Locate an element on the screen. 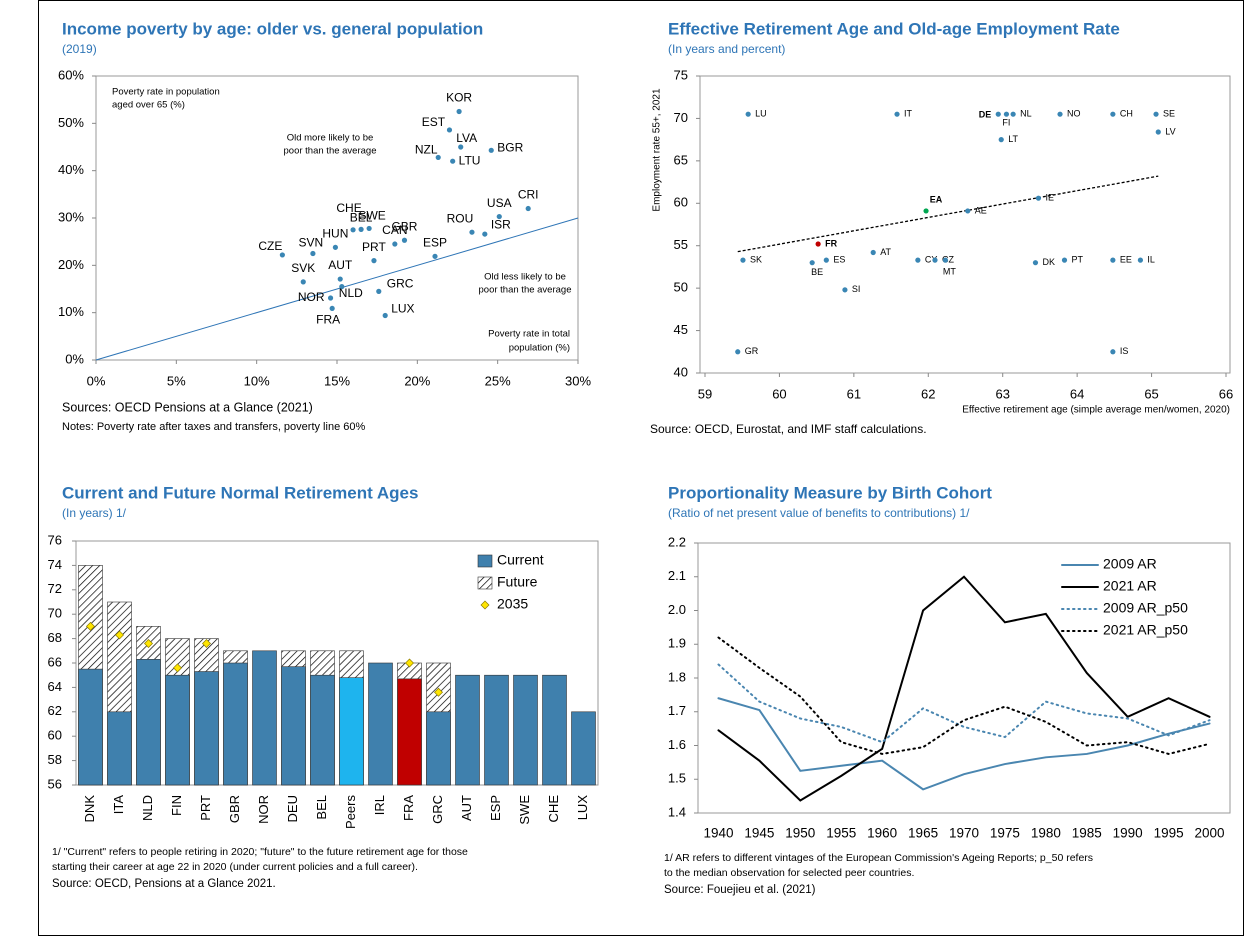  y-tick-label: 58 is located at coordinates (55, 759).